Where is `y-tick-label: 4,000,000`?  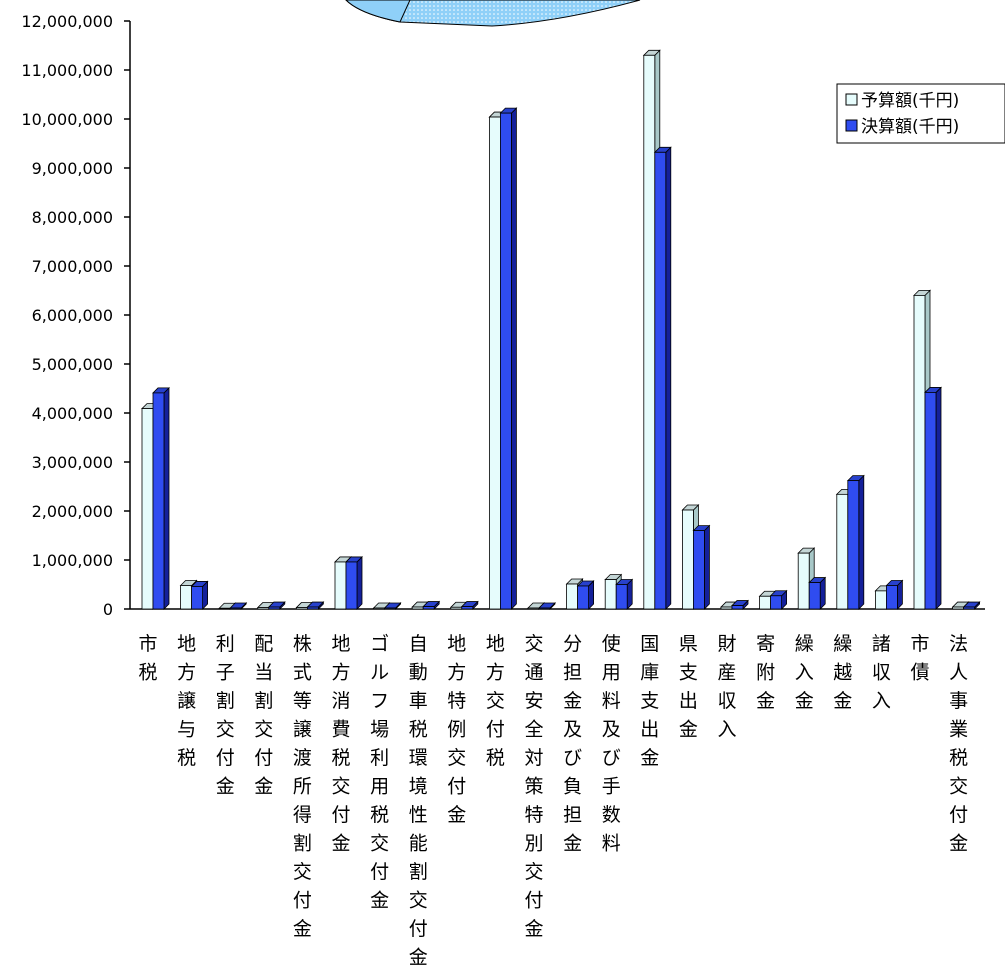
y-tick-label: 4,000,000 is located at coordinates (72, 413).